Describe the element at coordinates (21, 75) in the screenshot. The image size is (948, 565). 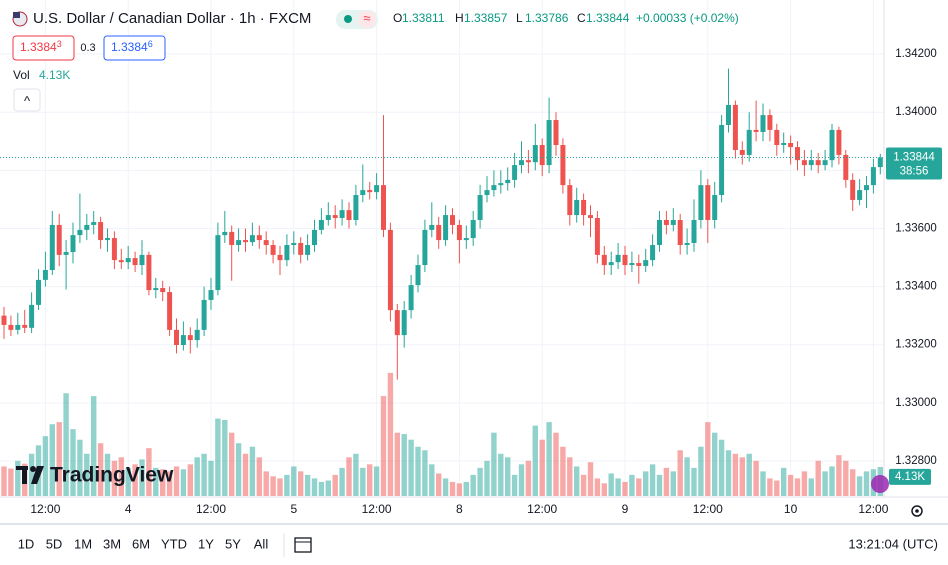
I see `volume-legend-label: Vol` at that location.